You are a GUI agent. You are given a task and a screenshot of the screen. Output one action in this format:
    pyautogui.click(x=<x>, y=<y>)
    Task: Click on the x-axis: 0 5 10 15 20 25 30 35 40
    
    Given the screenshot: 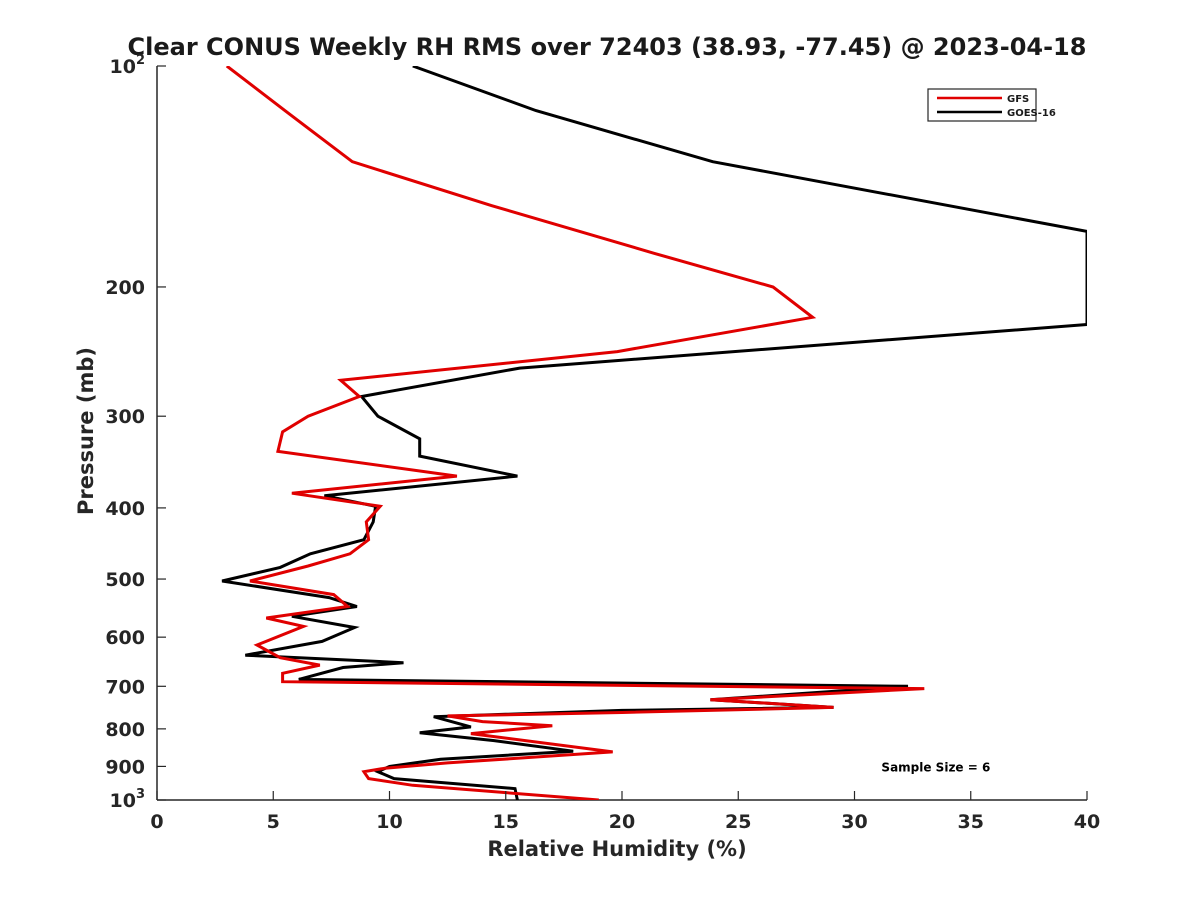 What is the action you would take?
    pyautogui.click(x=625, y=812)
    